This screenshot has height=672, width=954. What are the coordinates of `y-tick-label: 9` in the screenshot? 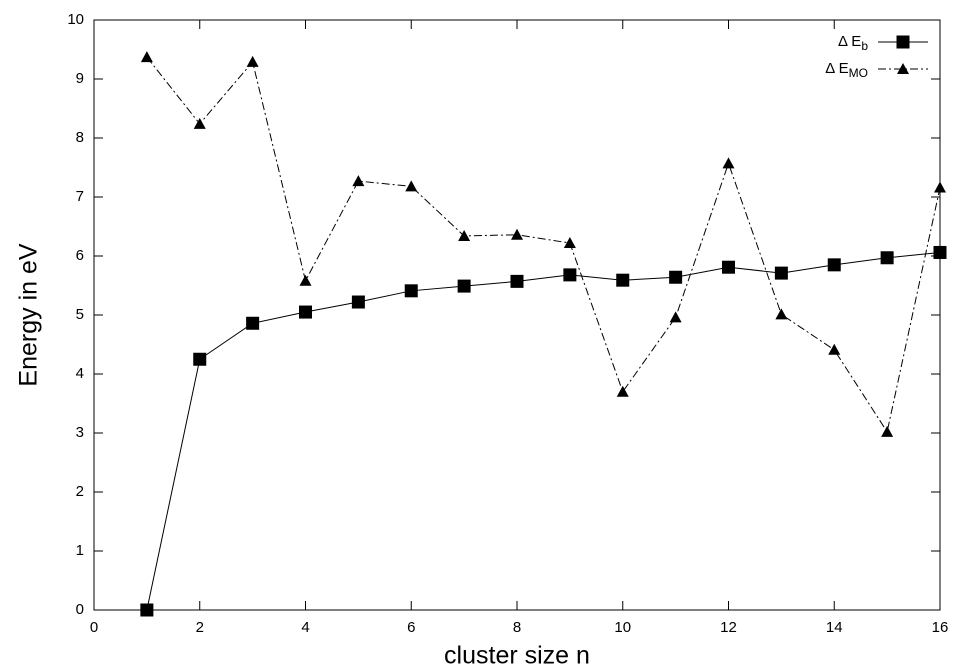 It's located at (80, 78).